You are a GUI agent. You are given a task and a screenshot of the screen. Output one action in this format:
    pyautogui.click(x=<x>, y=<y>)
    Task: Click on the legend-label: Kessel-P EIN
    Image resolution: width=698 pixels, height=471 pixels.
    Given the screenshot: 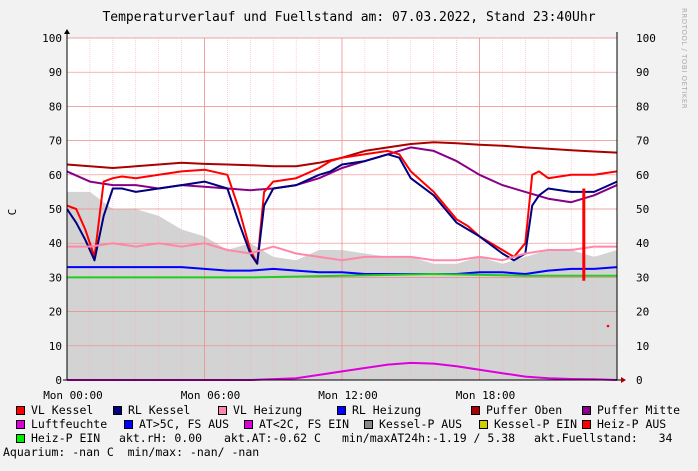 What is the action you would take?
    pyautogui.click(x=536, y=424)
    